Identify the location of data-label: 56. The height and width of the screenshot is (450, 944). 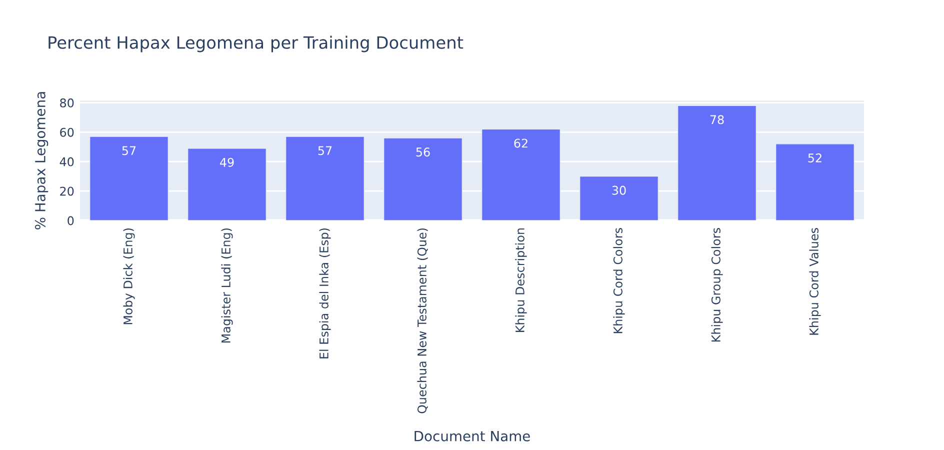
(423, 152).